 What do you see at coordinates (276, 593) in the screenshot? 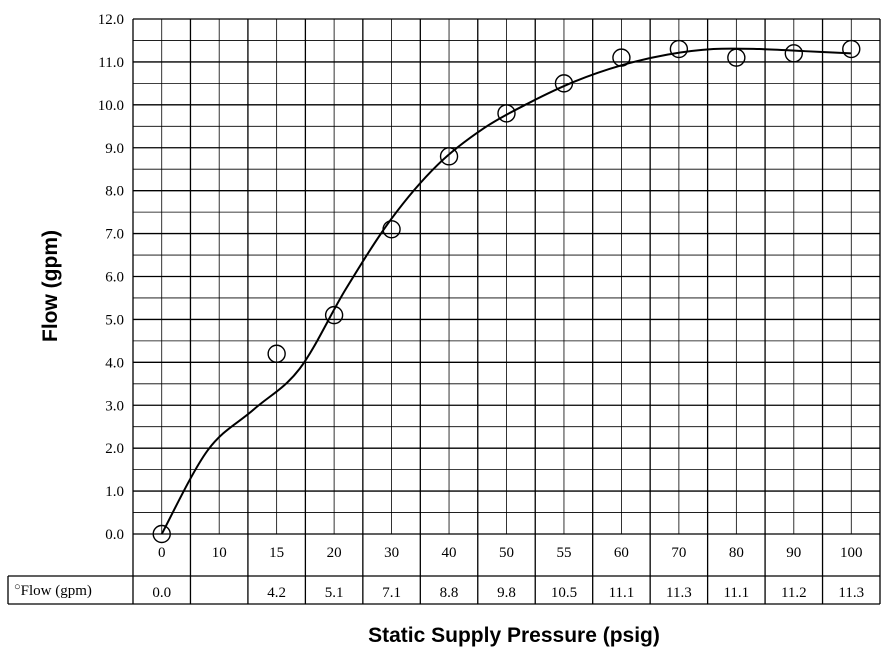
I see `table-cell: 4.2` at bounding box center [276, 593].